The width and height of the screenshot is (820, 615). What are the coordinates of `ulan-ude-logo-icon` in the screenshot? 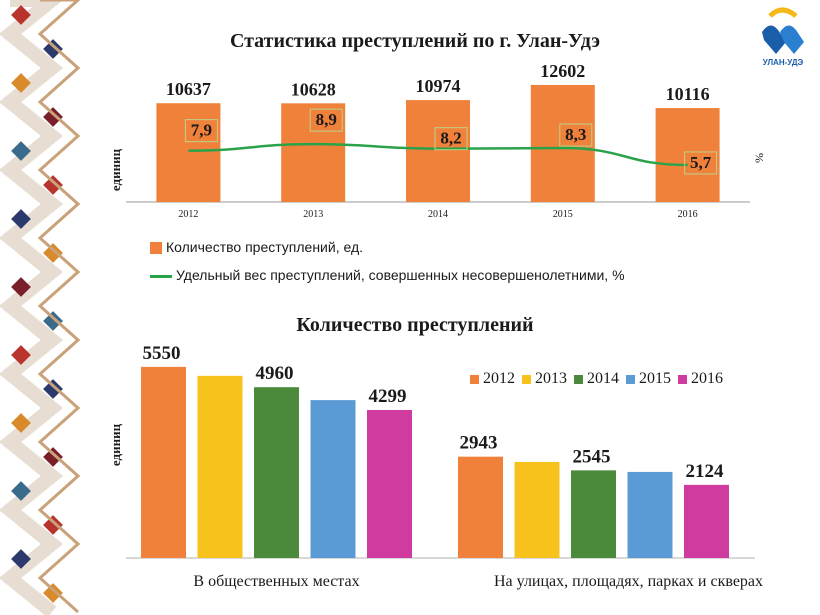 It's located at (783, 30).